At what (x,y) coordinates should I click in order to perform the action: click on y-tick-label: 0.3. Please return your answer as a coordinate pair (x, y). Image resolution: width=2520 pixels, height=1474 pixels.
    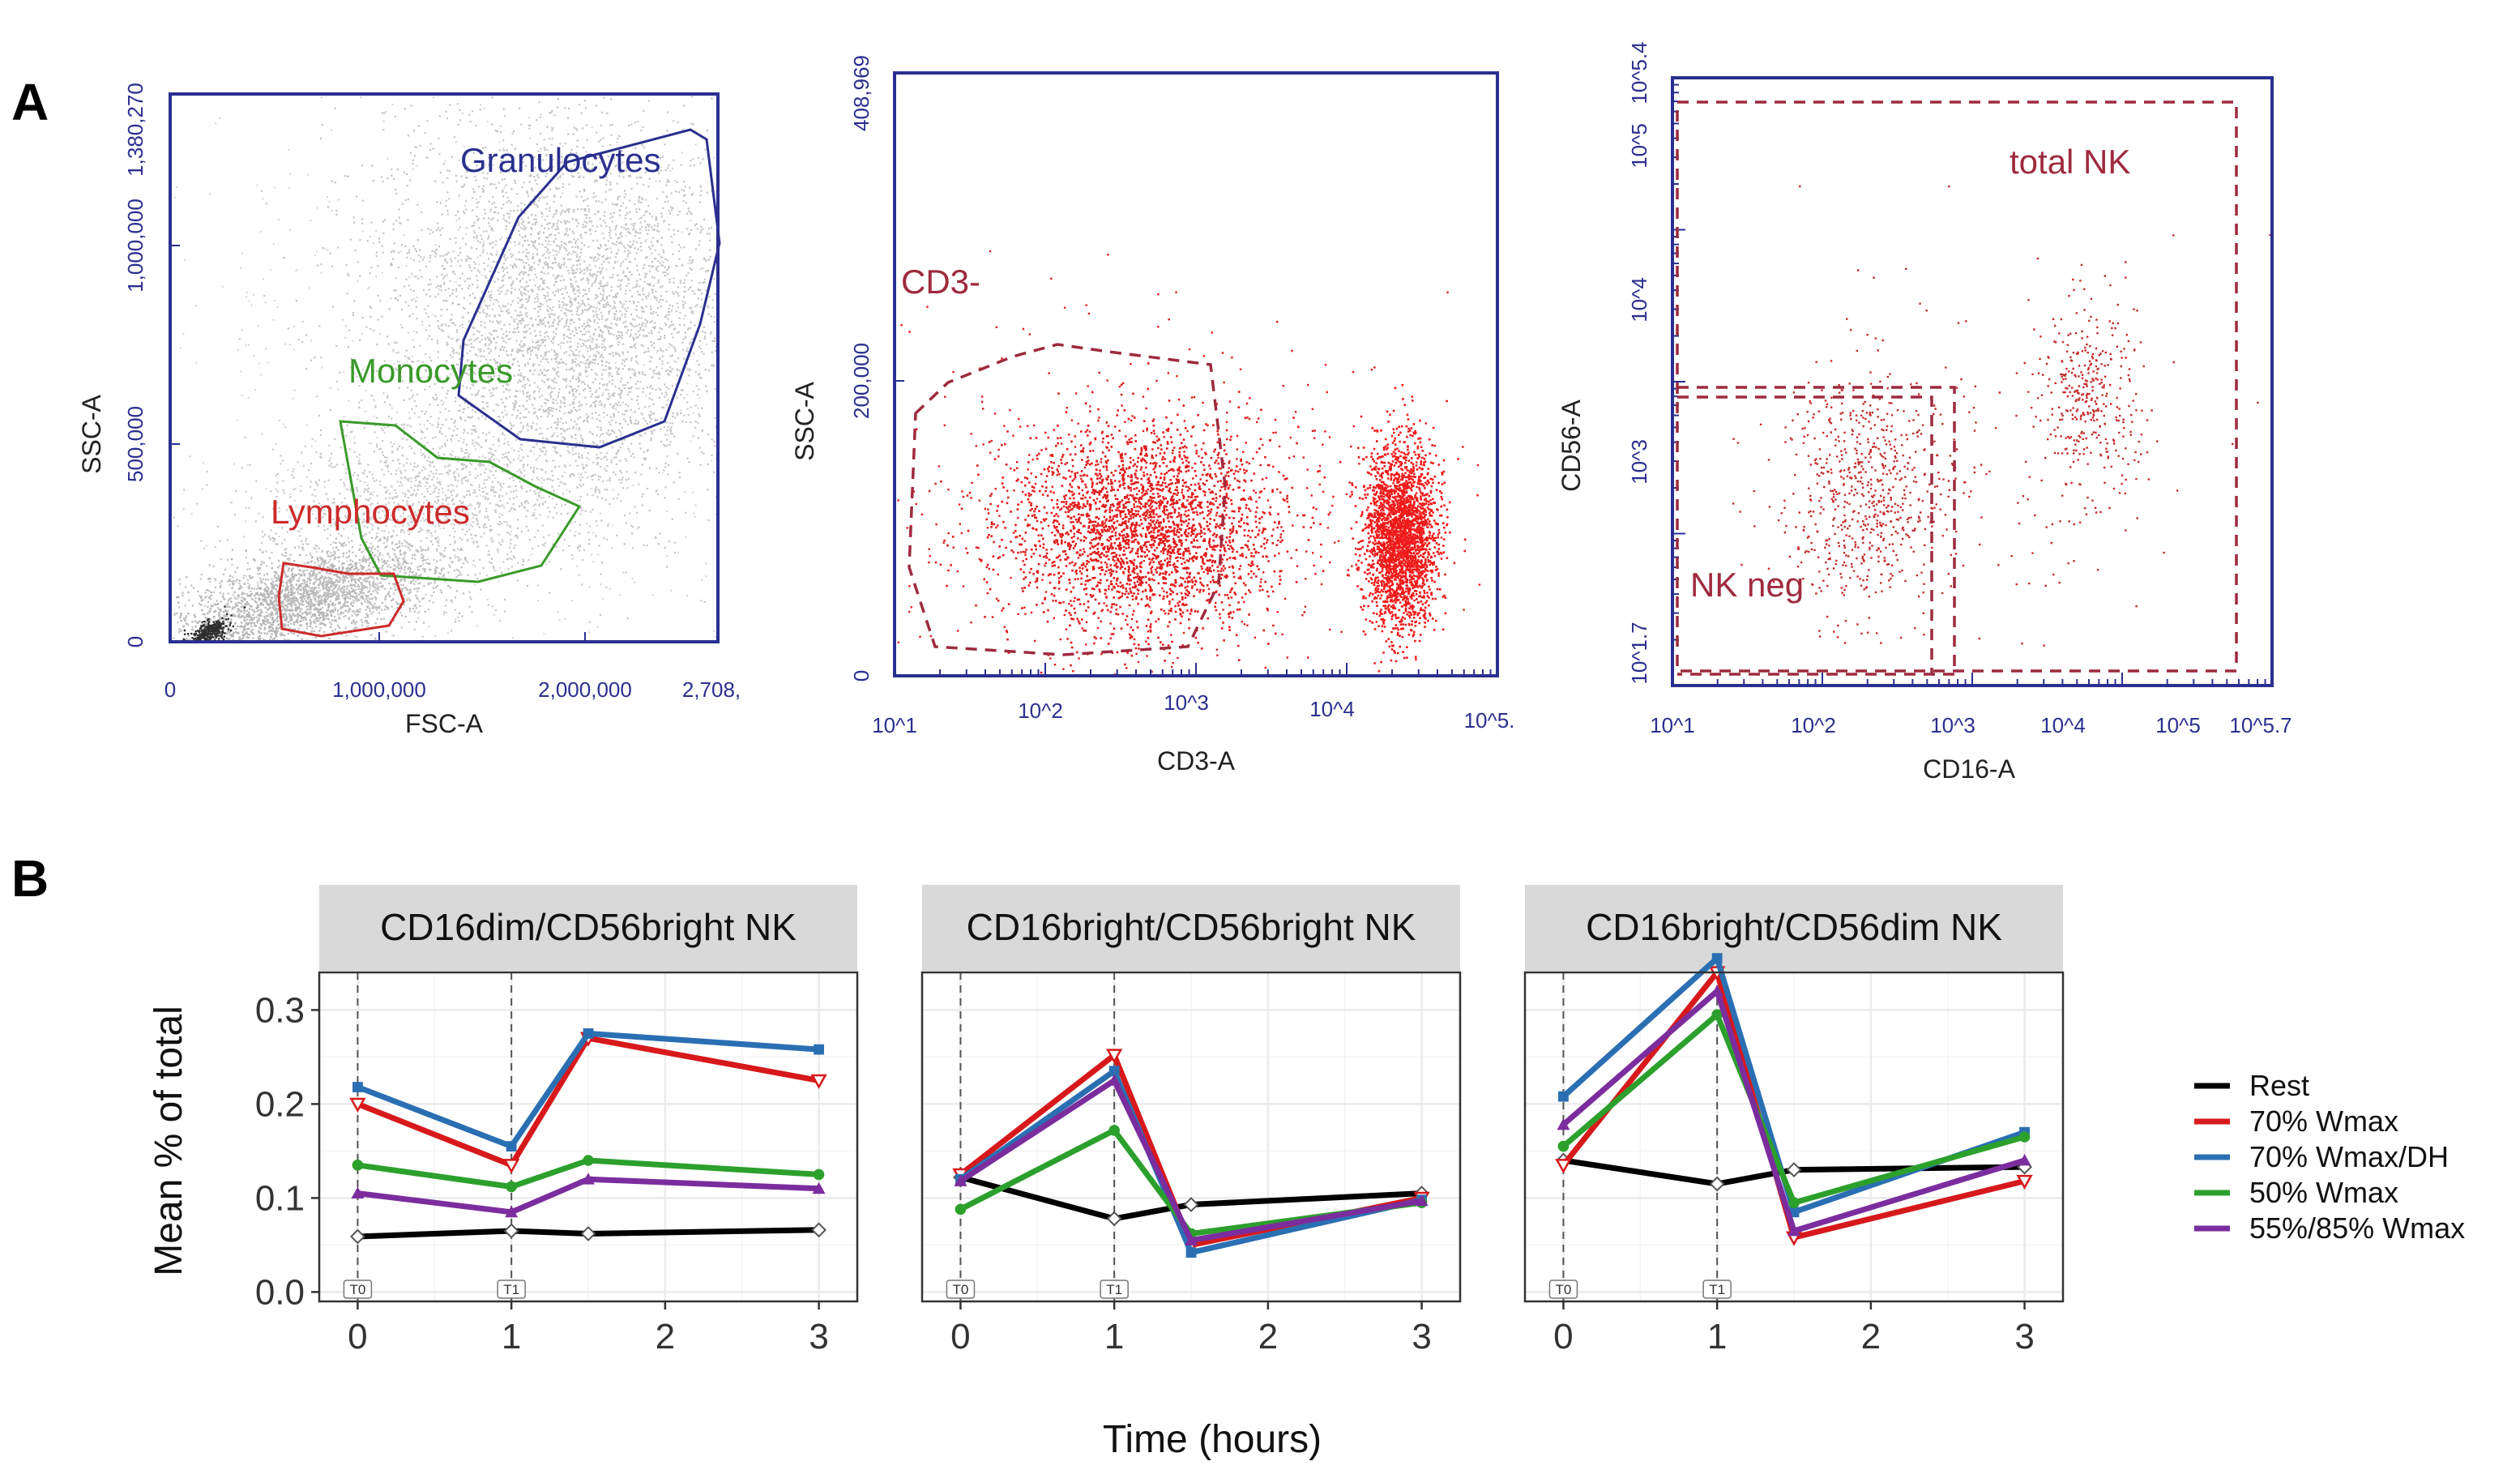
    Looking at the image, I should click on (280, 1010).